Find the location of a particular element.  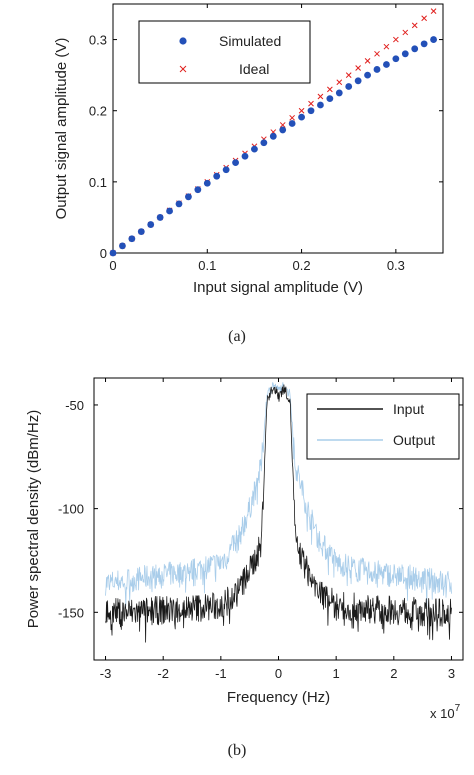

panel-b-x-multiplier: x 107 is located at coordinates (445, 712).